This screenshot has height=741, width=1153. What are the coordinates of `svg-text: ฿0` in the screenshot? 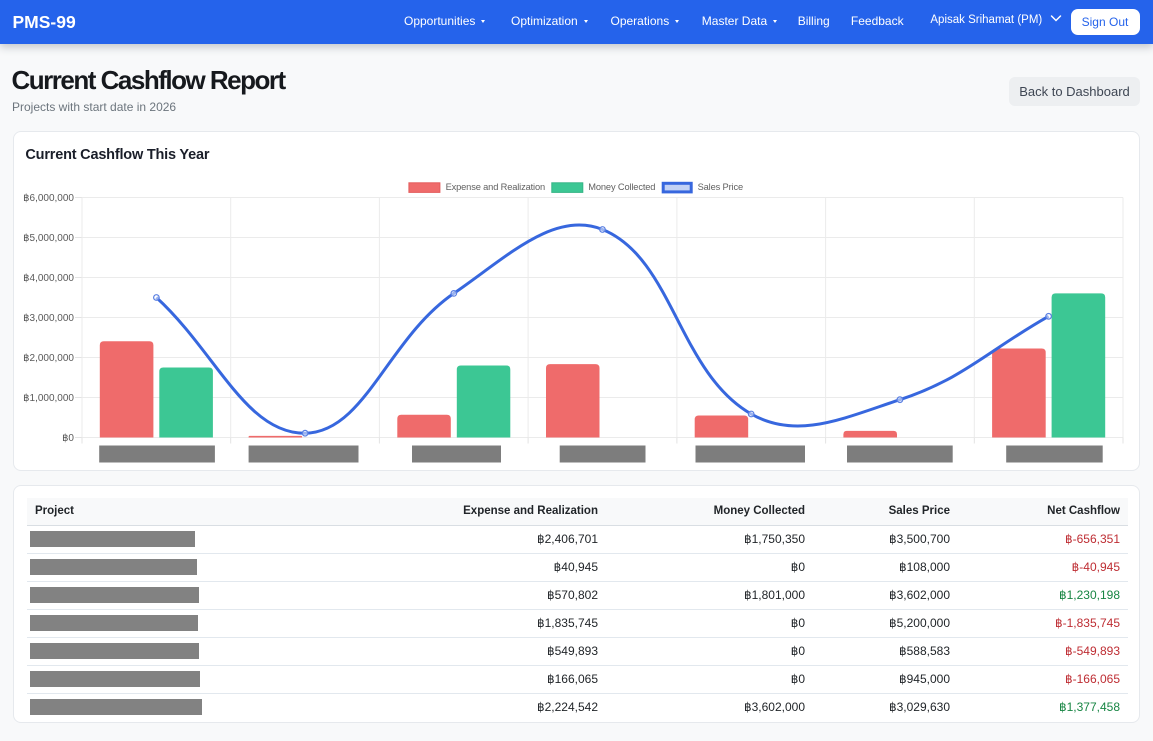 It's located at (68, 438).